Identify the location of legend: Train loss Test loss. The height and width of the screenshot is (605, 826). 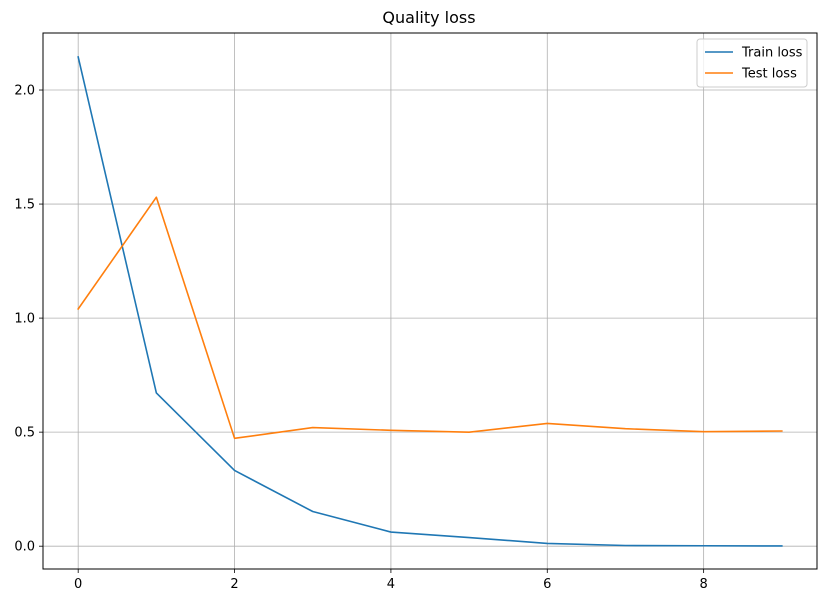
(752, 63).